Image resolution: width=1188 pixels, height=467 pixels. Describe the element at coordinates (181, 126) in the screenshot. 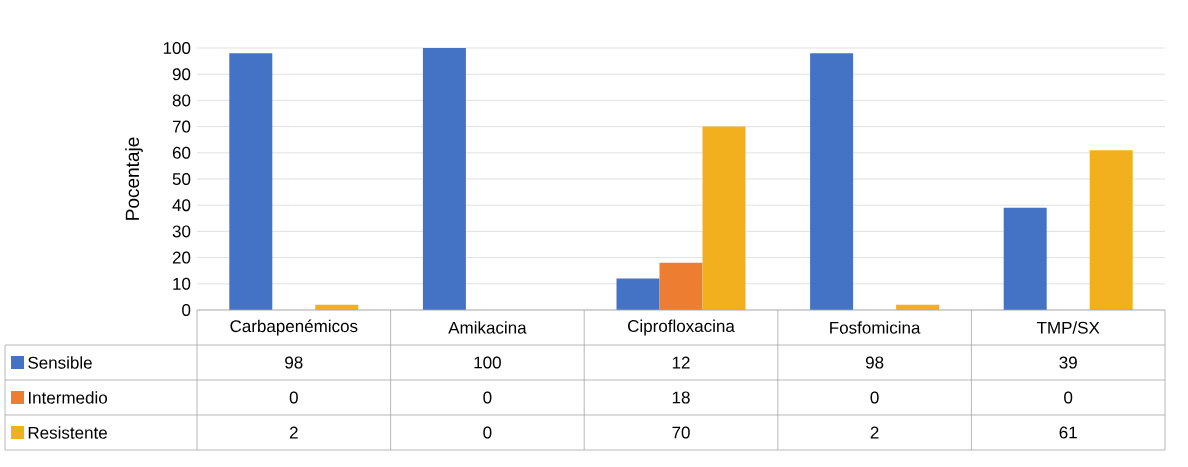

I see `y-tick-label: 70` at that location.